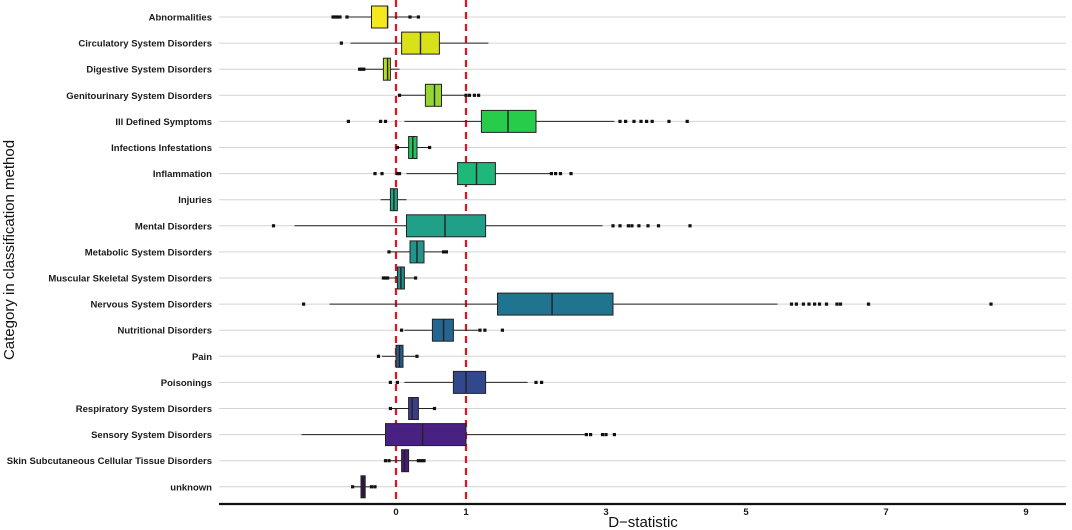  What do you see at coordinates (647, 304) in the screenshot?
I see `boxplot-nervous-system-disorders` at bounding box center [647, 304].